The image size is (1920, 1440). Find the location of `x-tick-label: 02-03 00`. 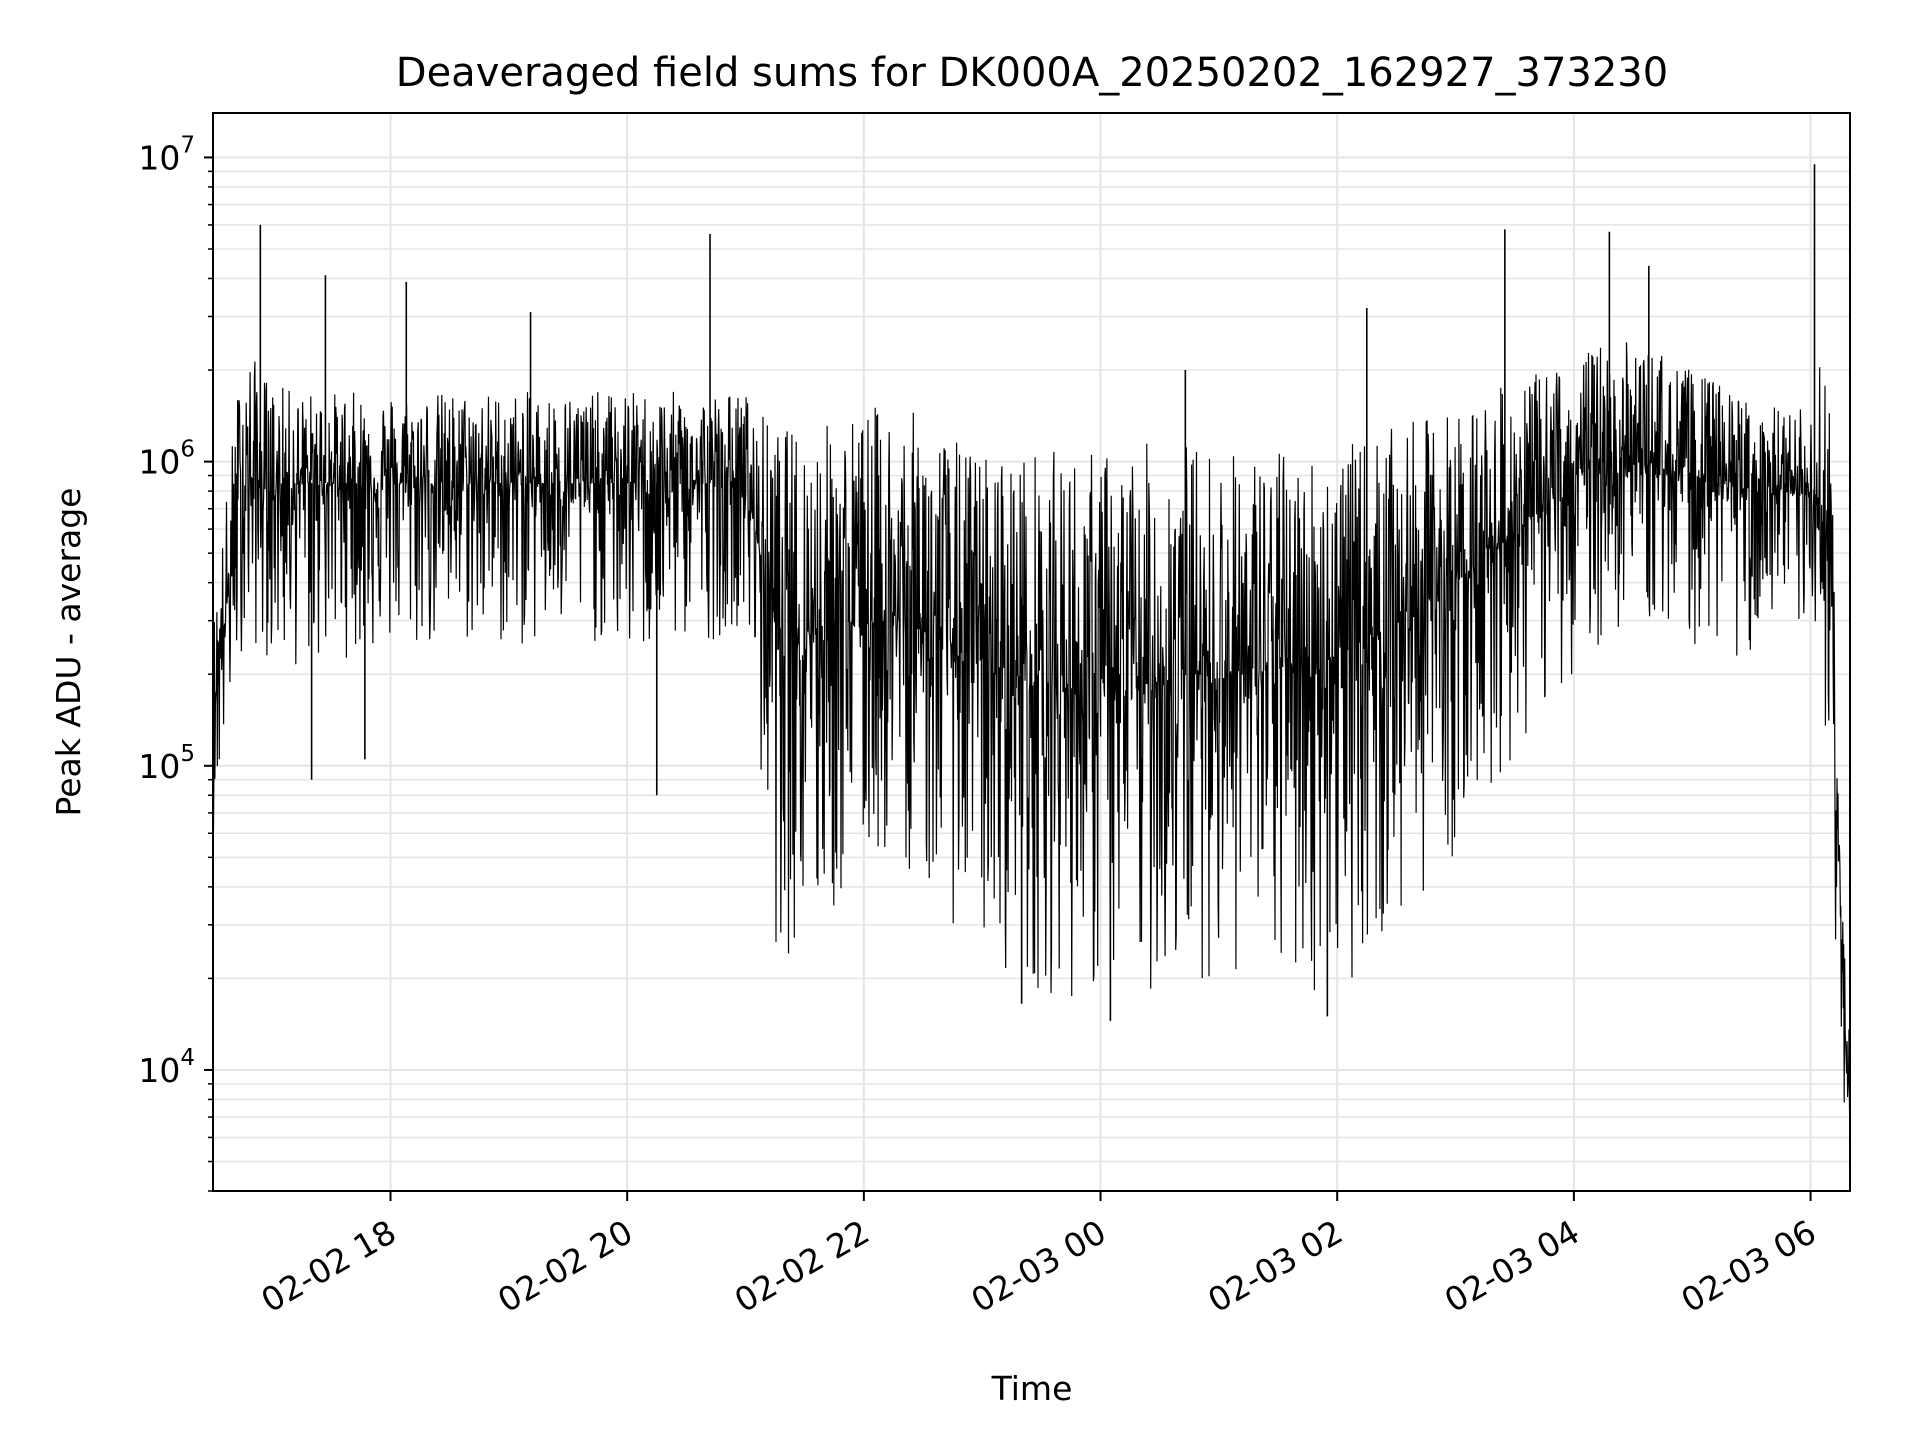

x-tick-label: 02-03 00 is located at coordinates (1039, 1266).